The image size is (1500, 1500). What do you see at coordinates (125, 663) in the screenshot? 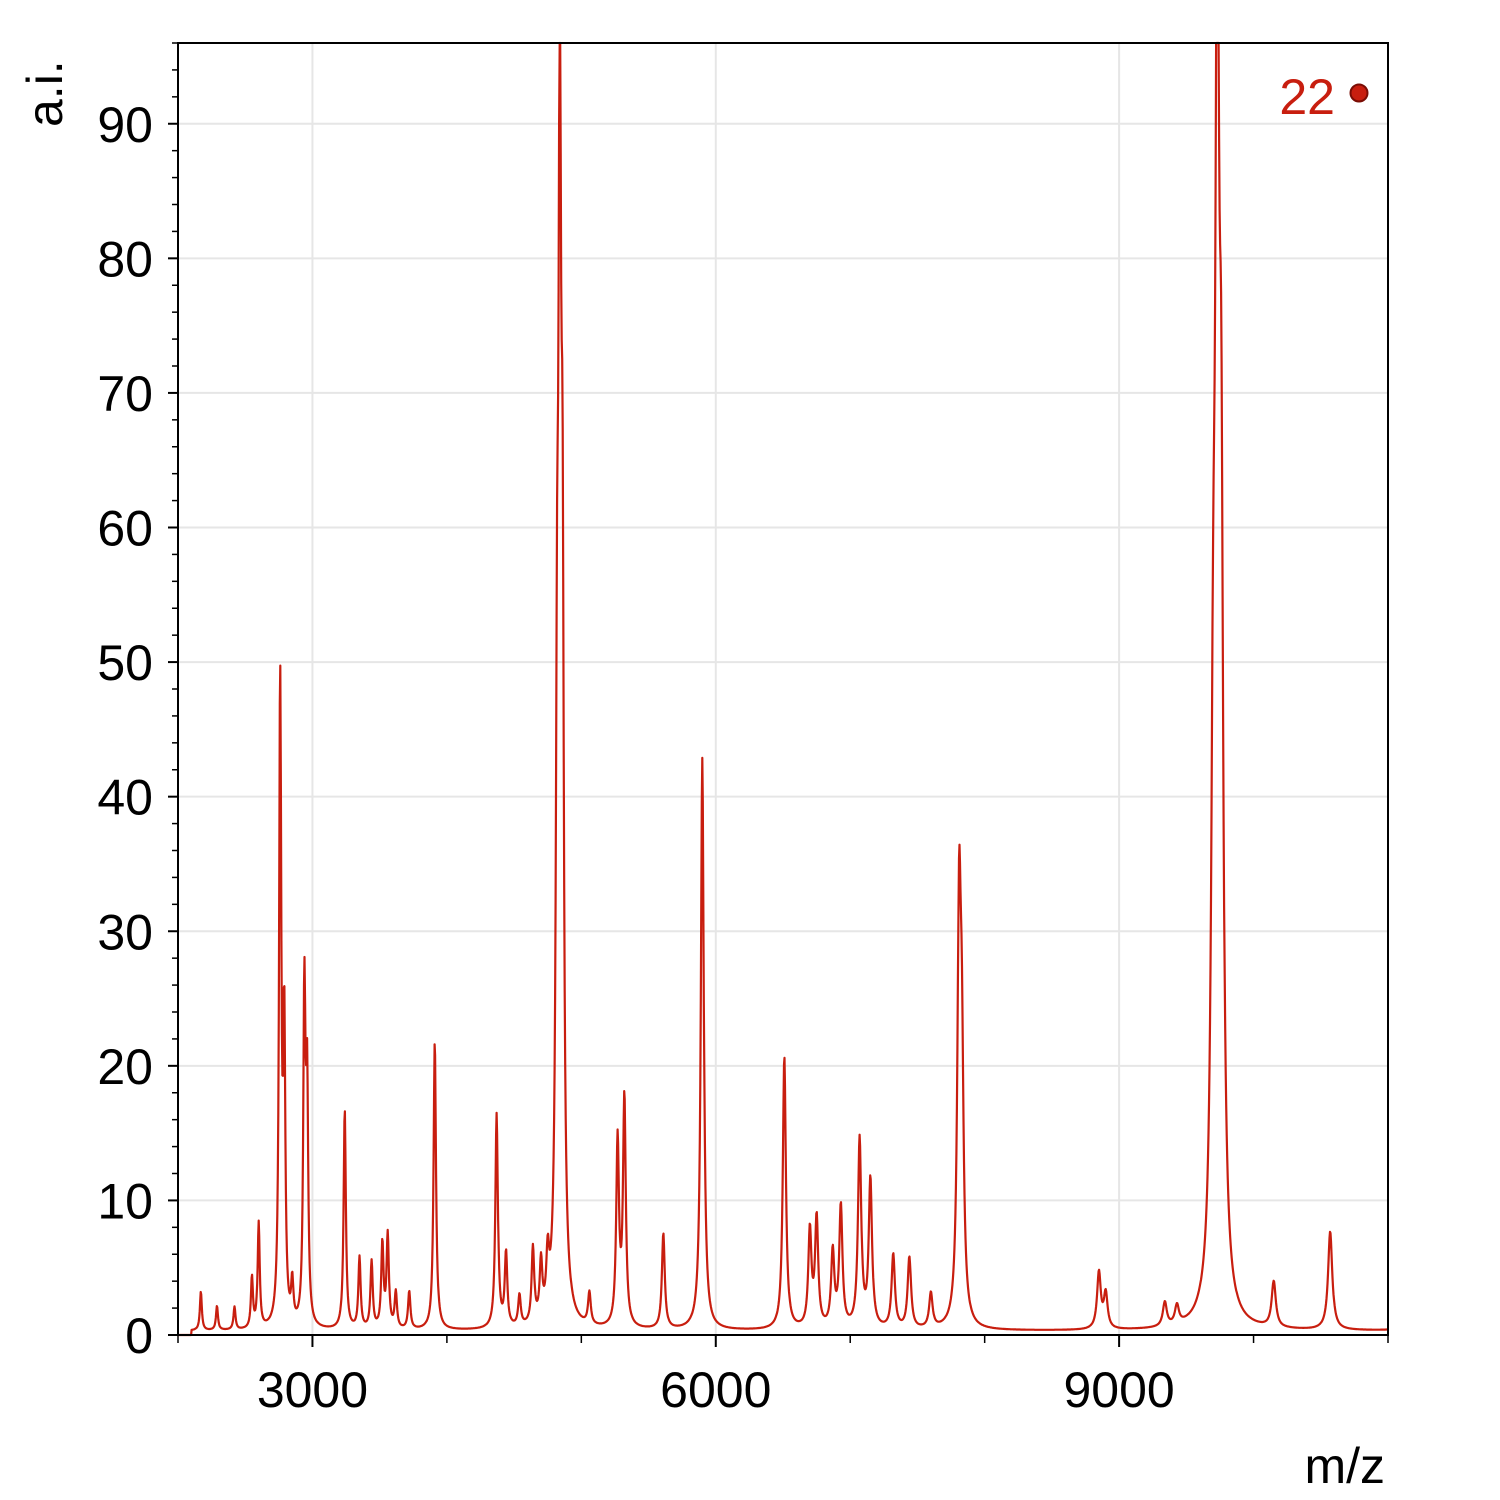
I see `y-tick-label: 50` at bounding box center [125, 663].